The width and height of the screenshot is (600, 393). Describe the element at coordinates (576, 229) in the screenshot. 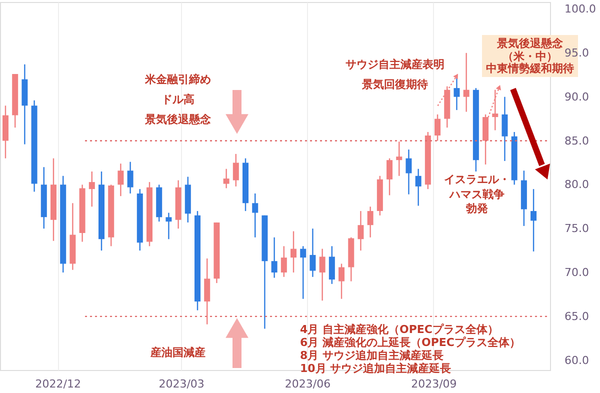

I see `y-tick-label: 75.0` at that location.